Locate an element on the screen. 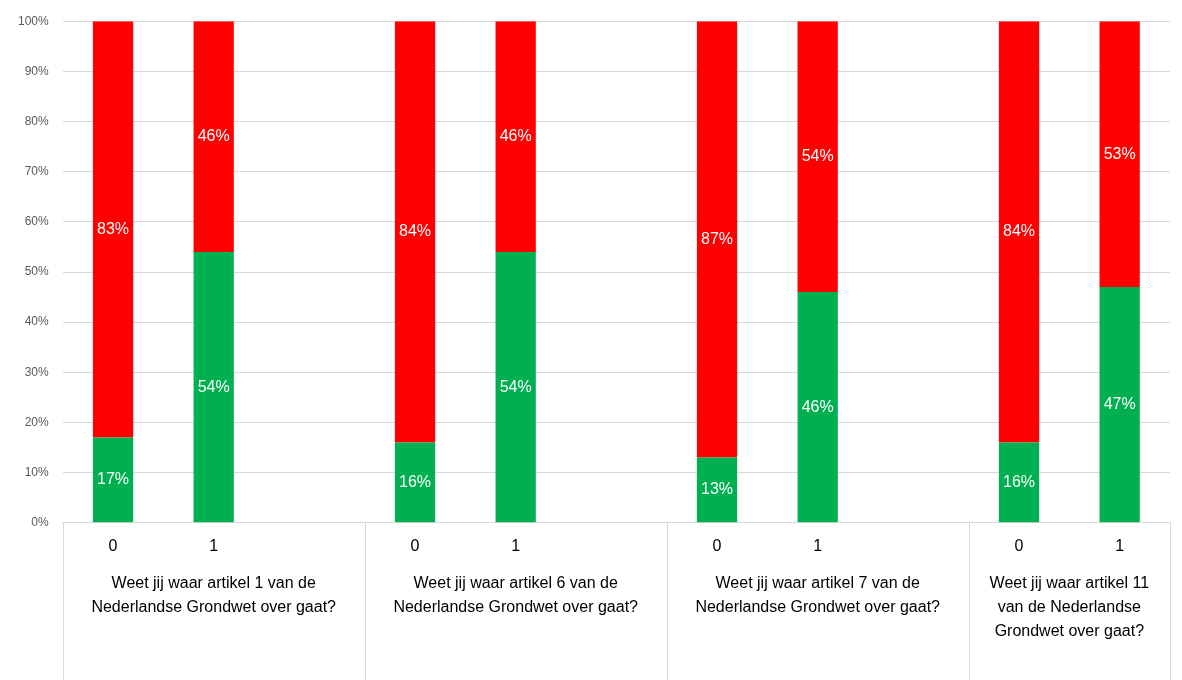  y-tick-label: 50% is located at coordinates (37, 271).